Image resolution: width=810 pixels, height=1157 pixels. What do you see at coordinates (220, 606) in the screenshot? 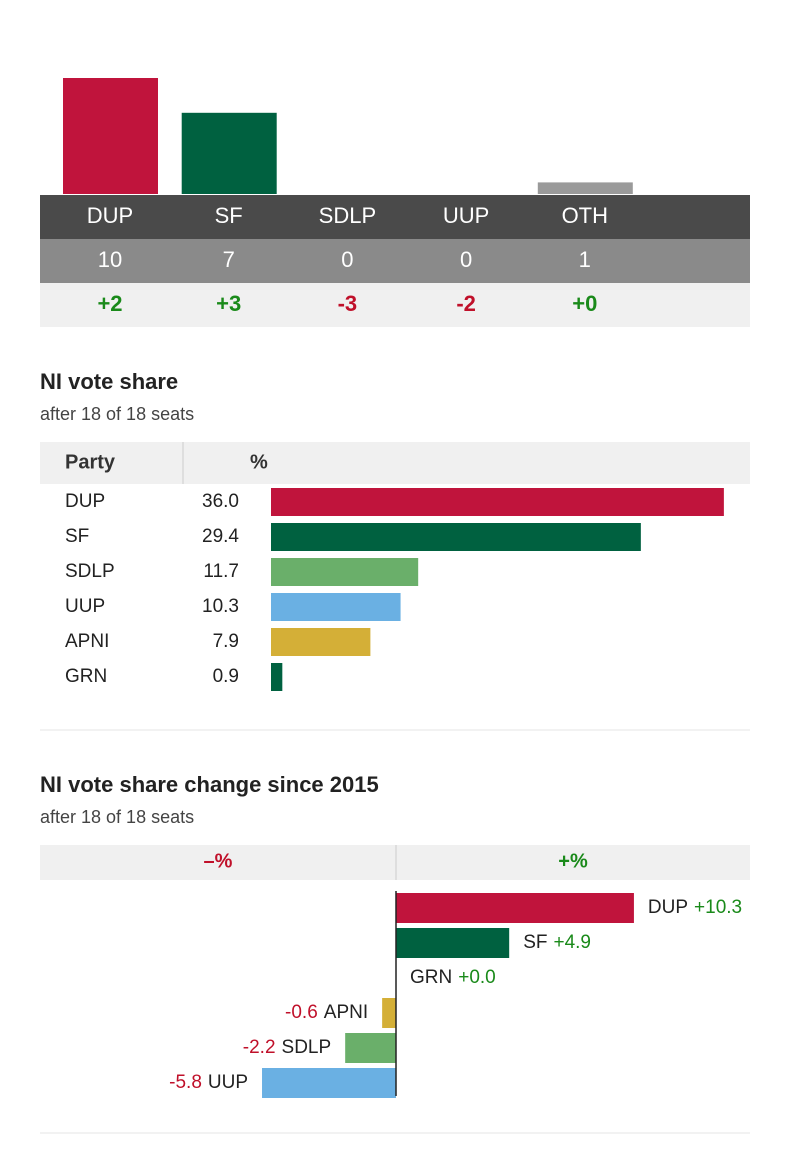
I see `share-value: 10.3` at bounding box center [220, 606].